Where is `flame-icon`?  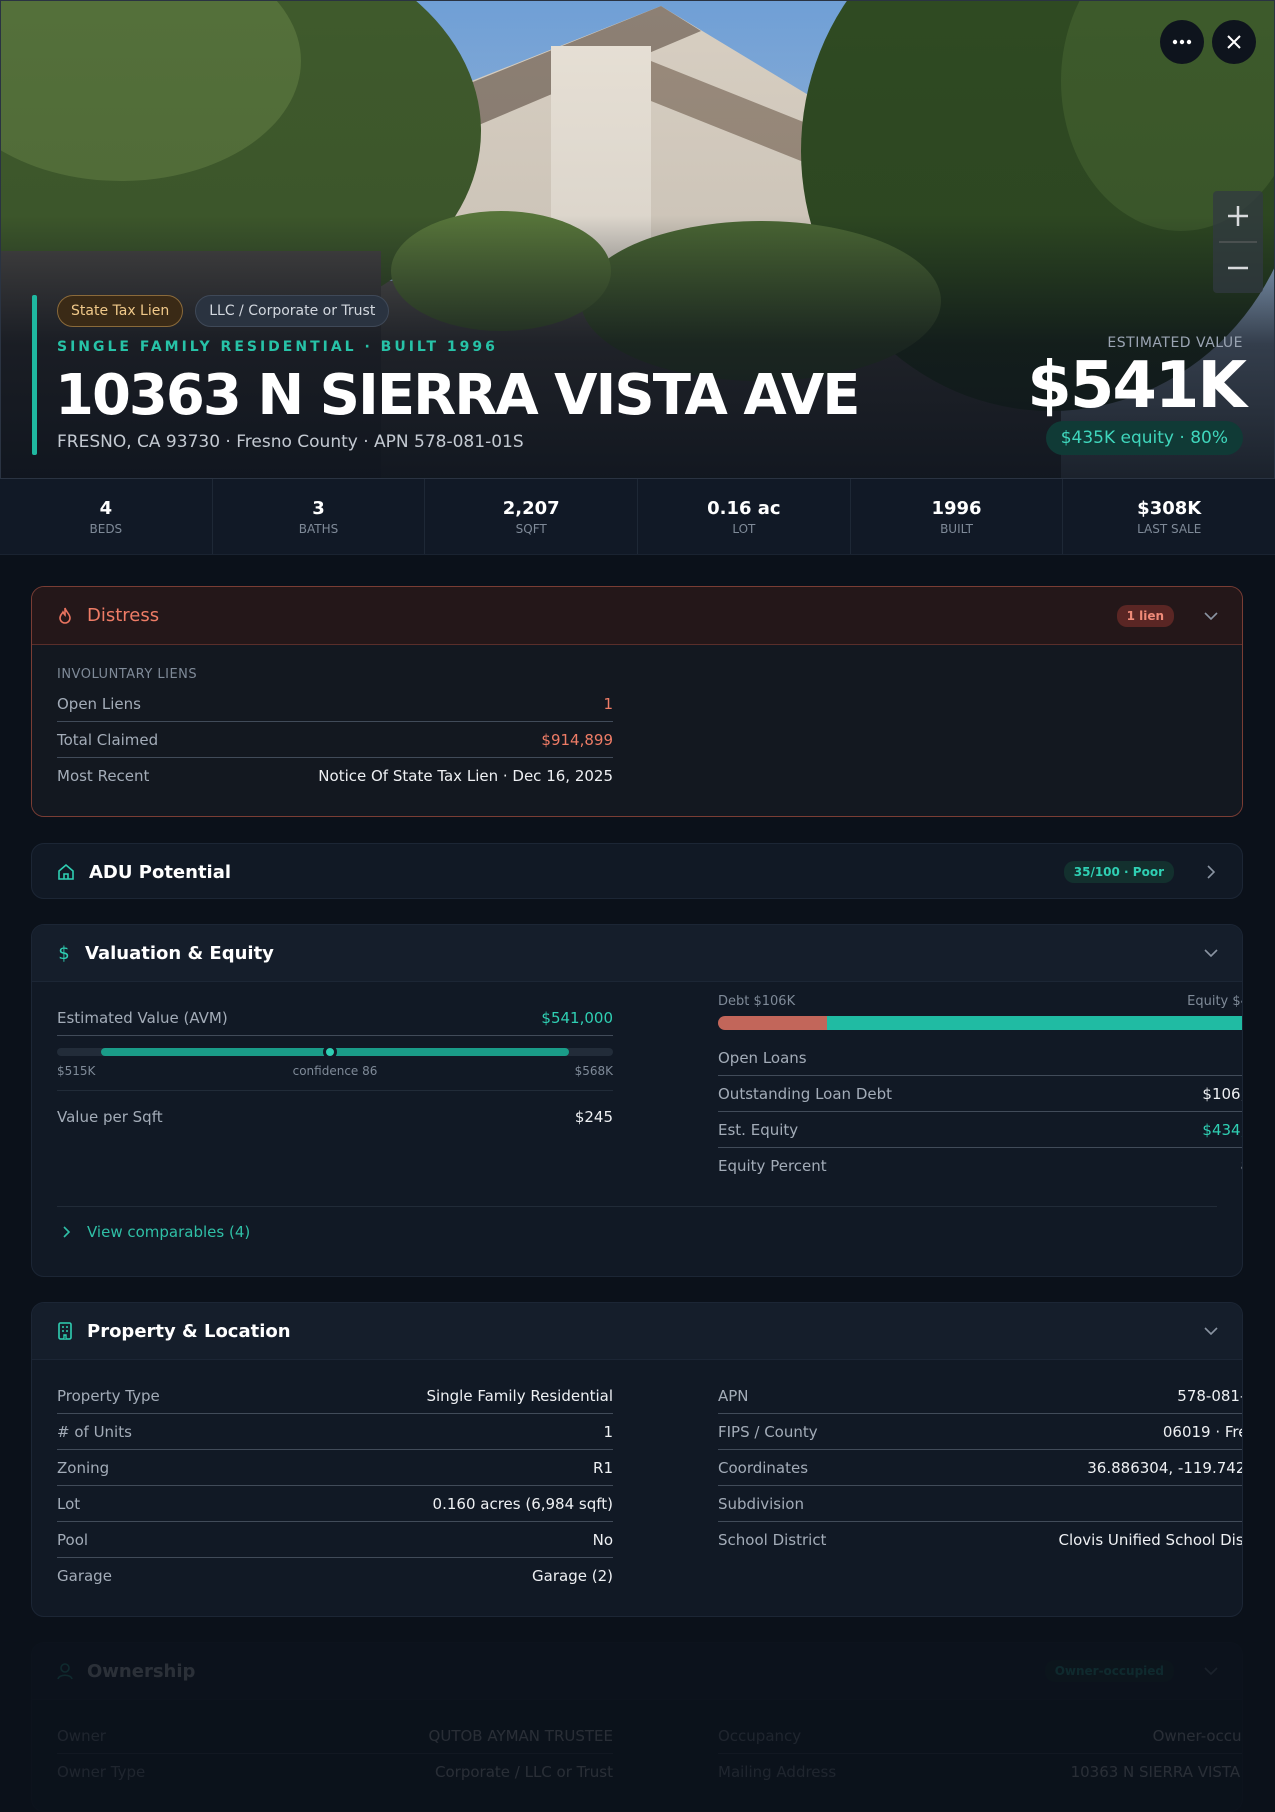
flame-icon is located at coordinates (65, 615).